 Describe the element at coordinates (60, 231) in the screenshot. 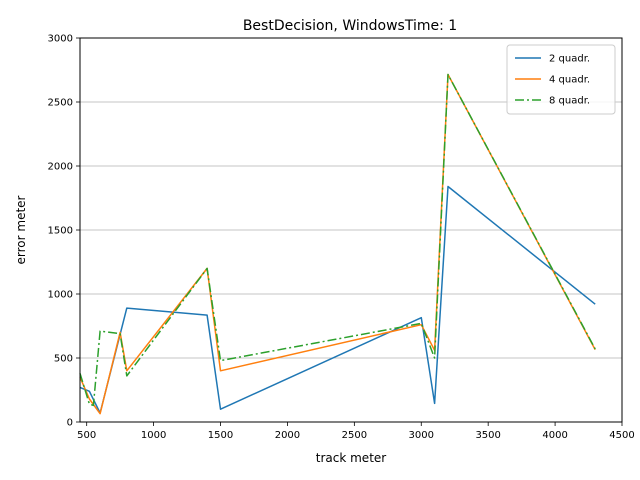

I see `y-tick-label: 1500` at that location.